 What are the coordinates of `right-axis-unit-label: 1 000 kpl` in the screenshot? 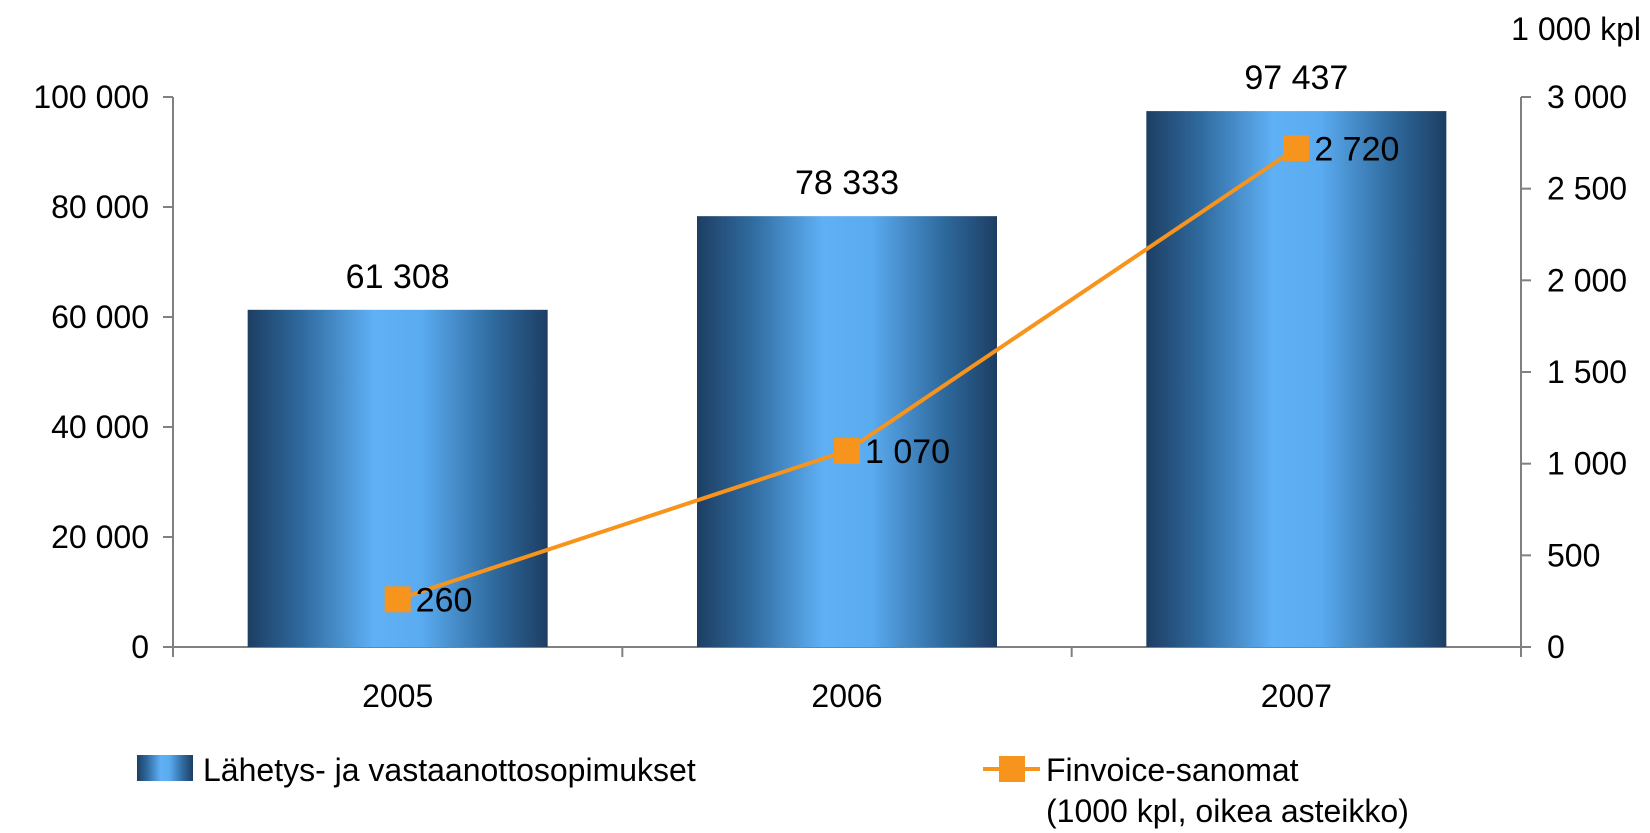 It's located at (1576, 29).